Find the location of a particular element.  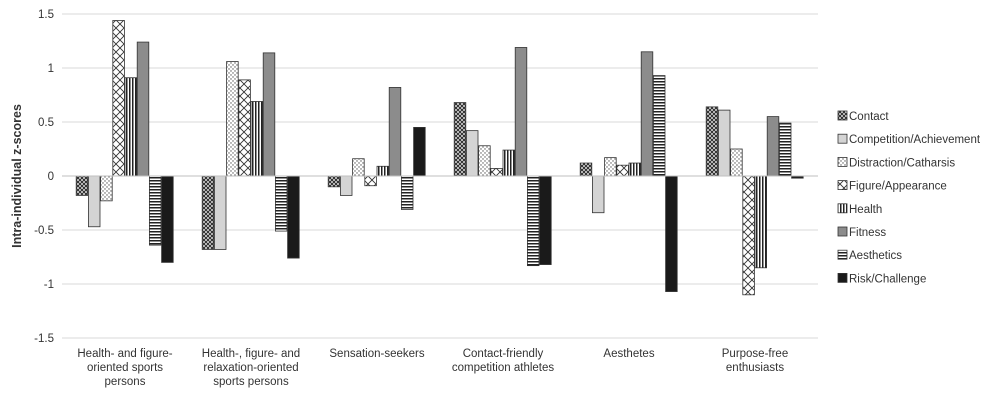

legend-label: Competition/Achievement is located at coordinates (915, 140).